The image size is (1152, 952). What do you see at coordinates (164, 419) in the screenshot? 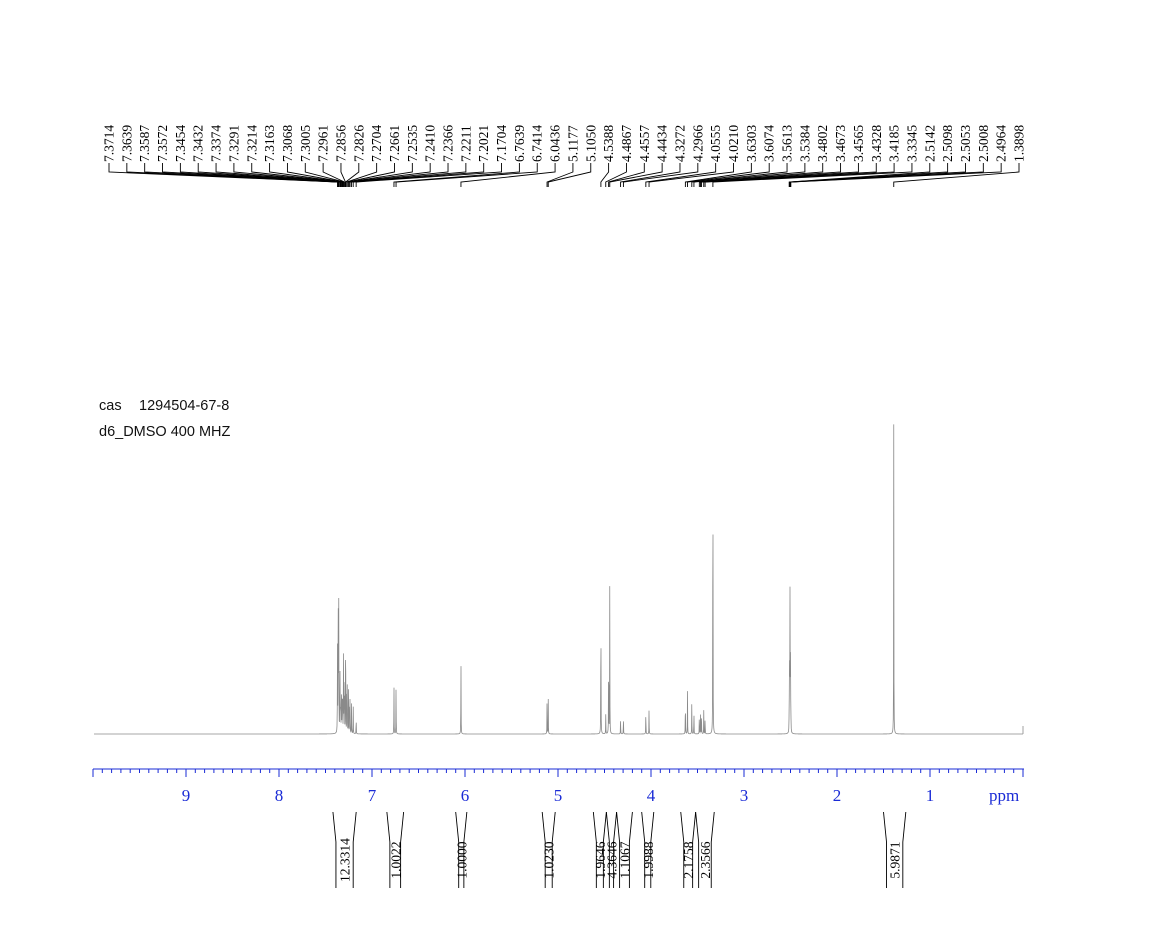
I see `sample-info: cas 1294504-67-8 d6_DMSO 400 MHZ` at bounding box center [164, 419].